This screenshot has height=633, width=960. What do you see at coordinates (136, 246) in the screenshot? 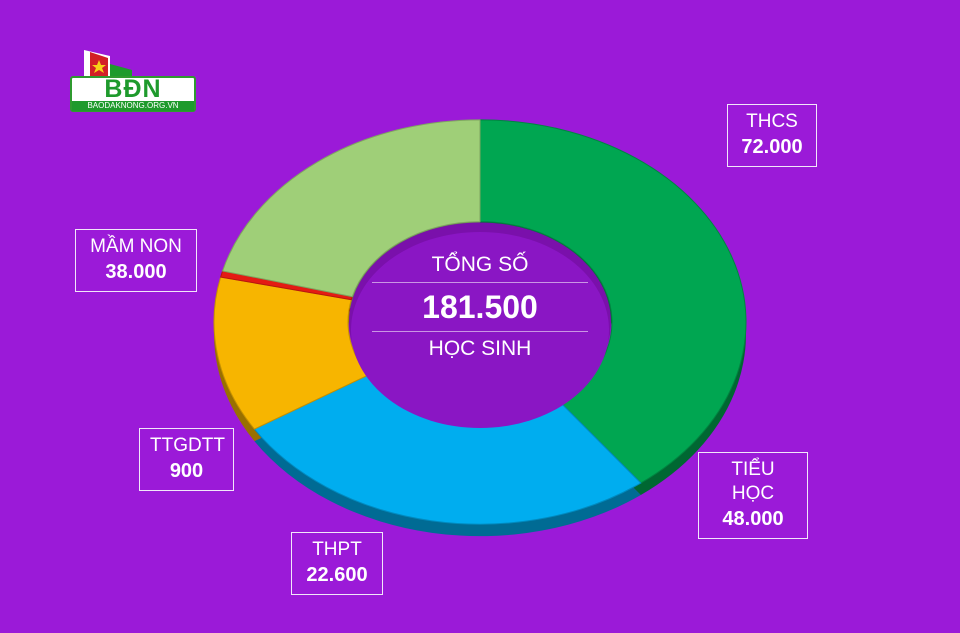
I see `slice-label-name: MẦM NON` at bounding box center [136, 246].